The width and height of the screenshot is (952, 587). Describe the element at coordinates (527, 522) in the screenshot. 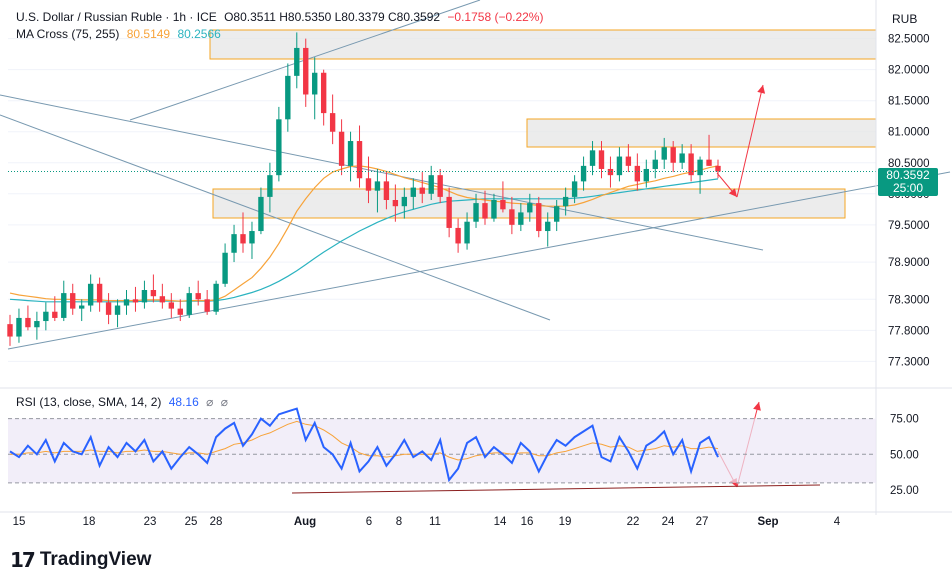

I see `time-tick-label: 16` at that location.